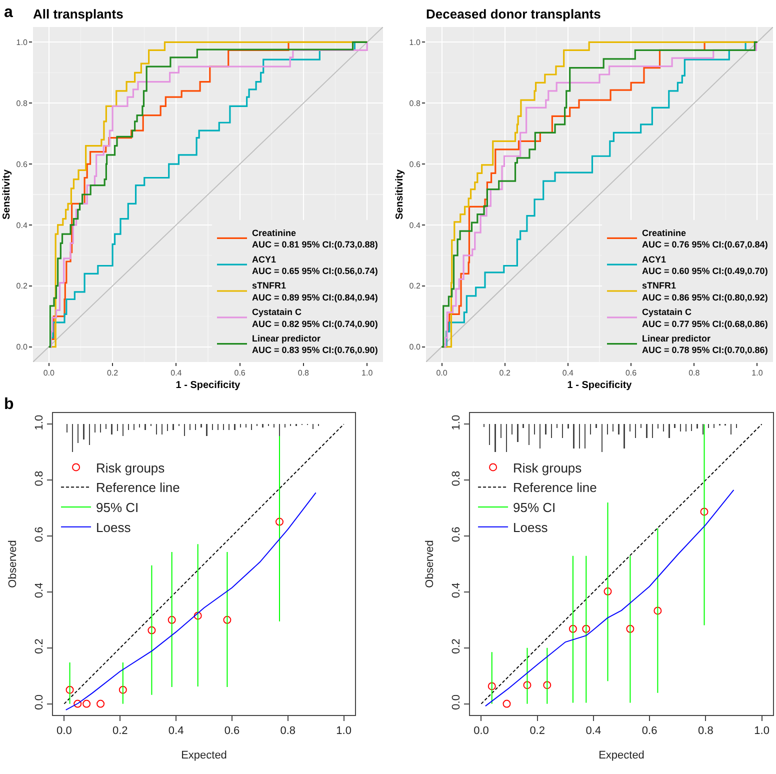  Describe the element at coordinates (78, 14) in the screenshot. I see `chart-title: All transplants` at that location.